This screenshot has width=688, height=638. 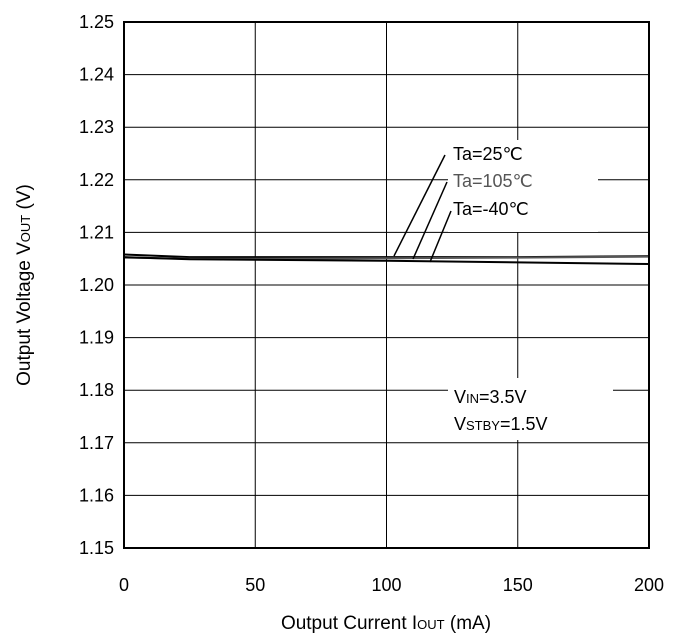 I want to click on y-tick-label: 1.21, so click(x=96, y=232).